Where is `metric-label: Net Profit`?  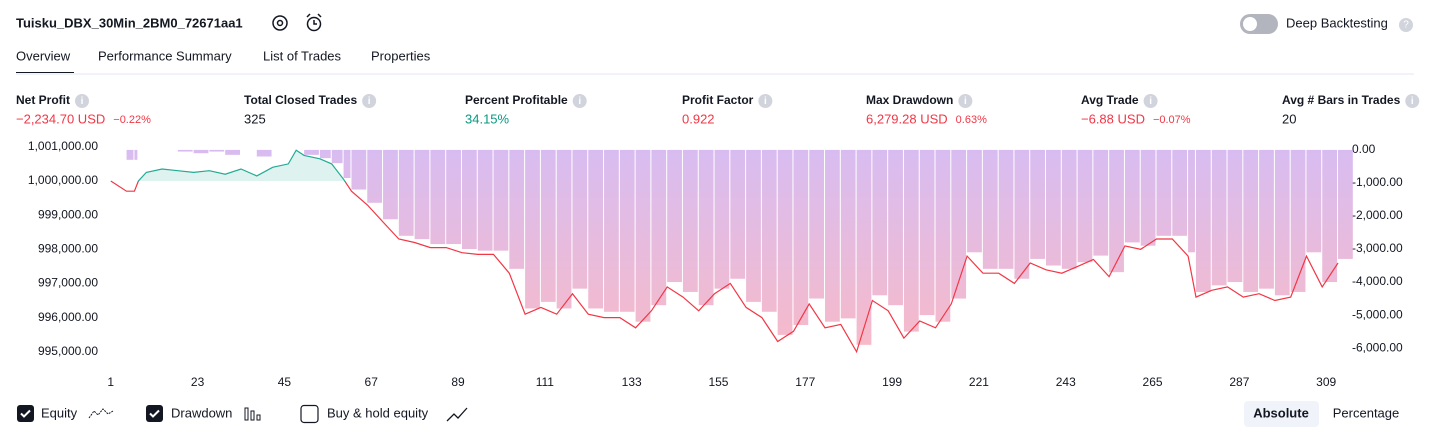
metric-label: Net Profit is located at coordinates (43, 100).